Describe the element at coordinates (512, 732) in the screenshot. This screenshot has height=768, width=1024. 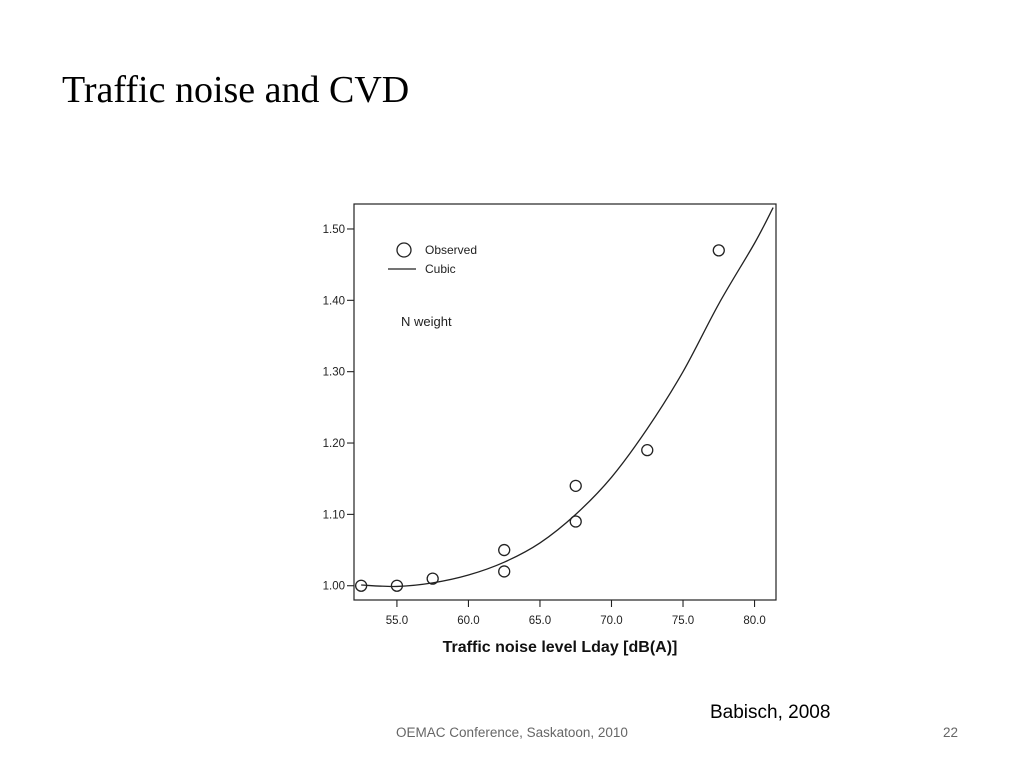
I see `footer-text: OEMAC Conference, Saskatoon, 2010` at that location.